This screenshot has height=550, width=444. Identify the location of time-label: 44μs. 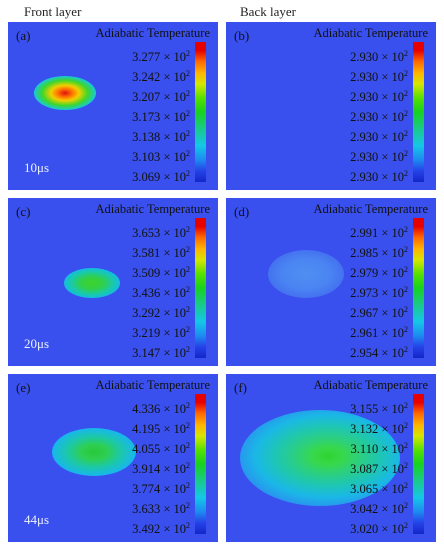
(37, 519).